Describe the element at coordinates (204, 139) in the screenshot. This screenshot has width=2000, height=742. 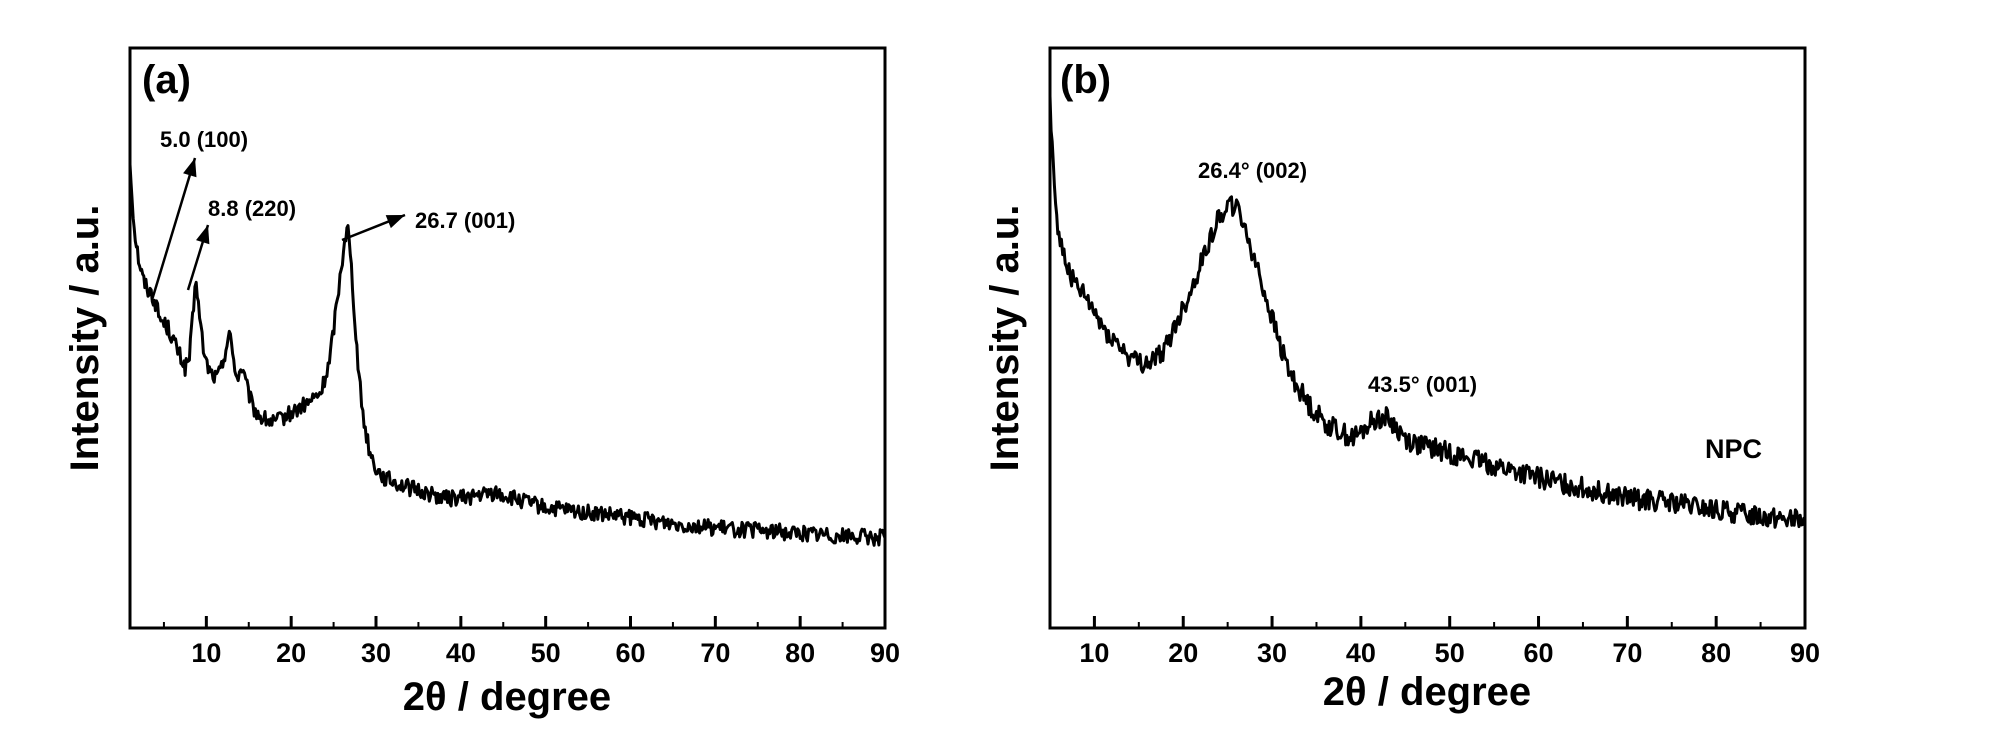
I see `annotation-5-0: 5.0 (100)` at that location.